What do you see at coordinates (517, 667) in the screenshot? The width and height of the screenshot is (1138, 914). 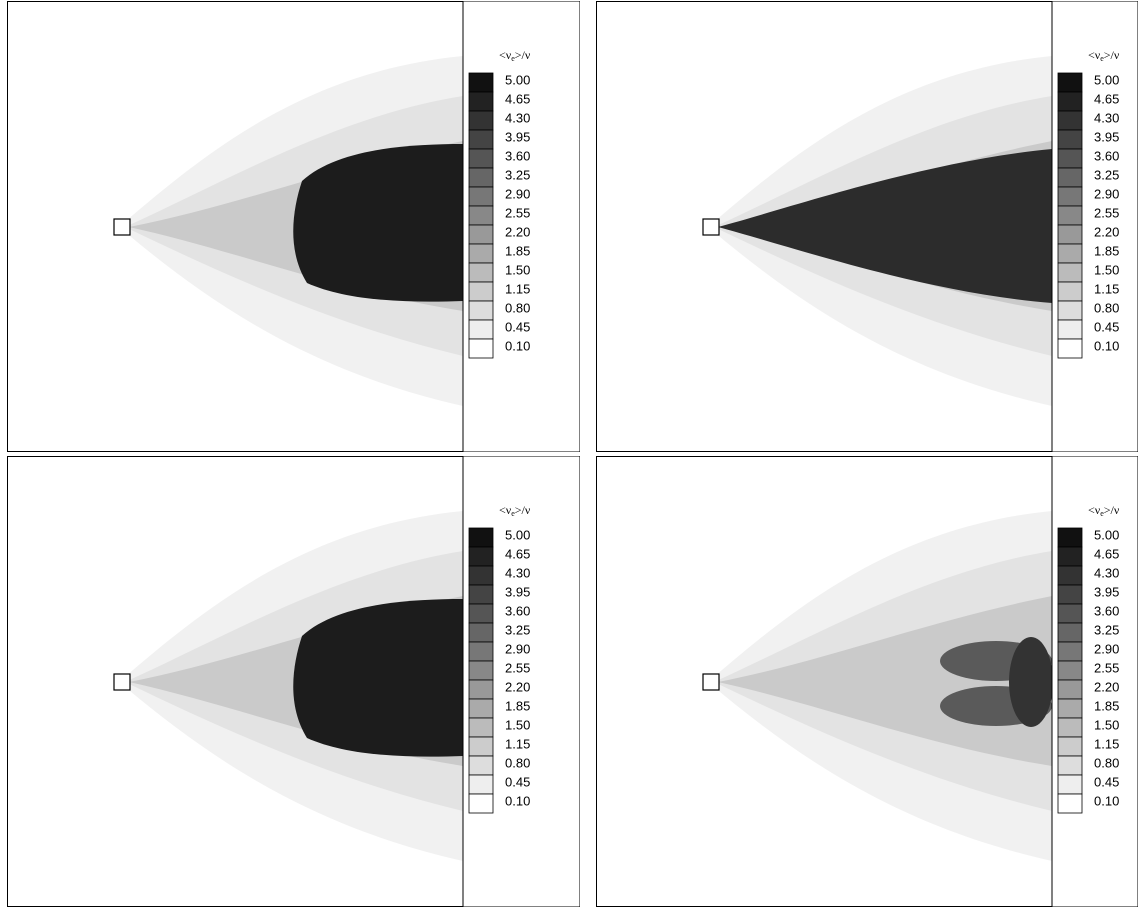 I see `legend-label: 2.55` at bounding box center [517, 667].